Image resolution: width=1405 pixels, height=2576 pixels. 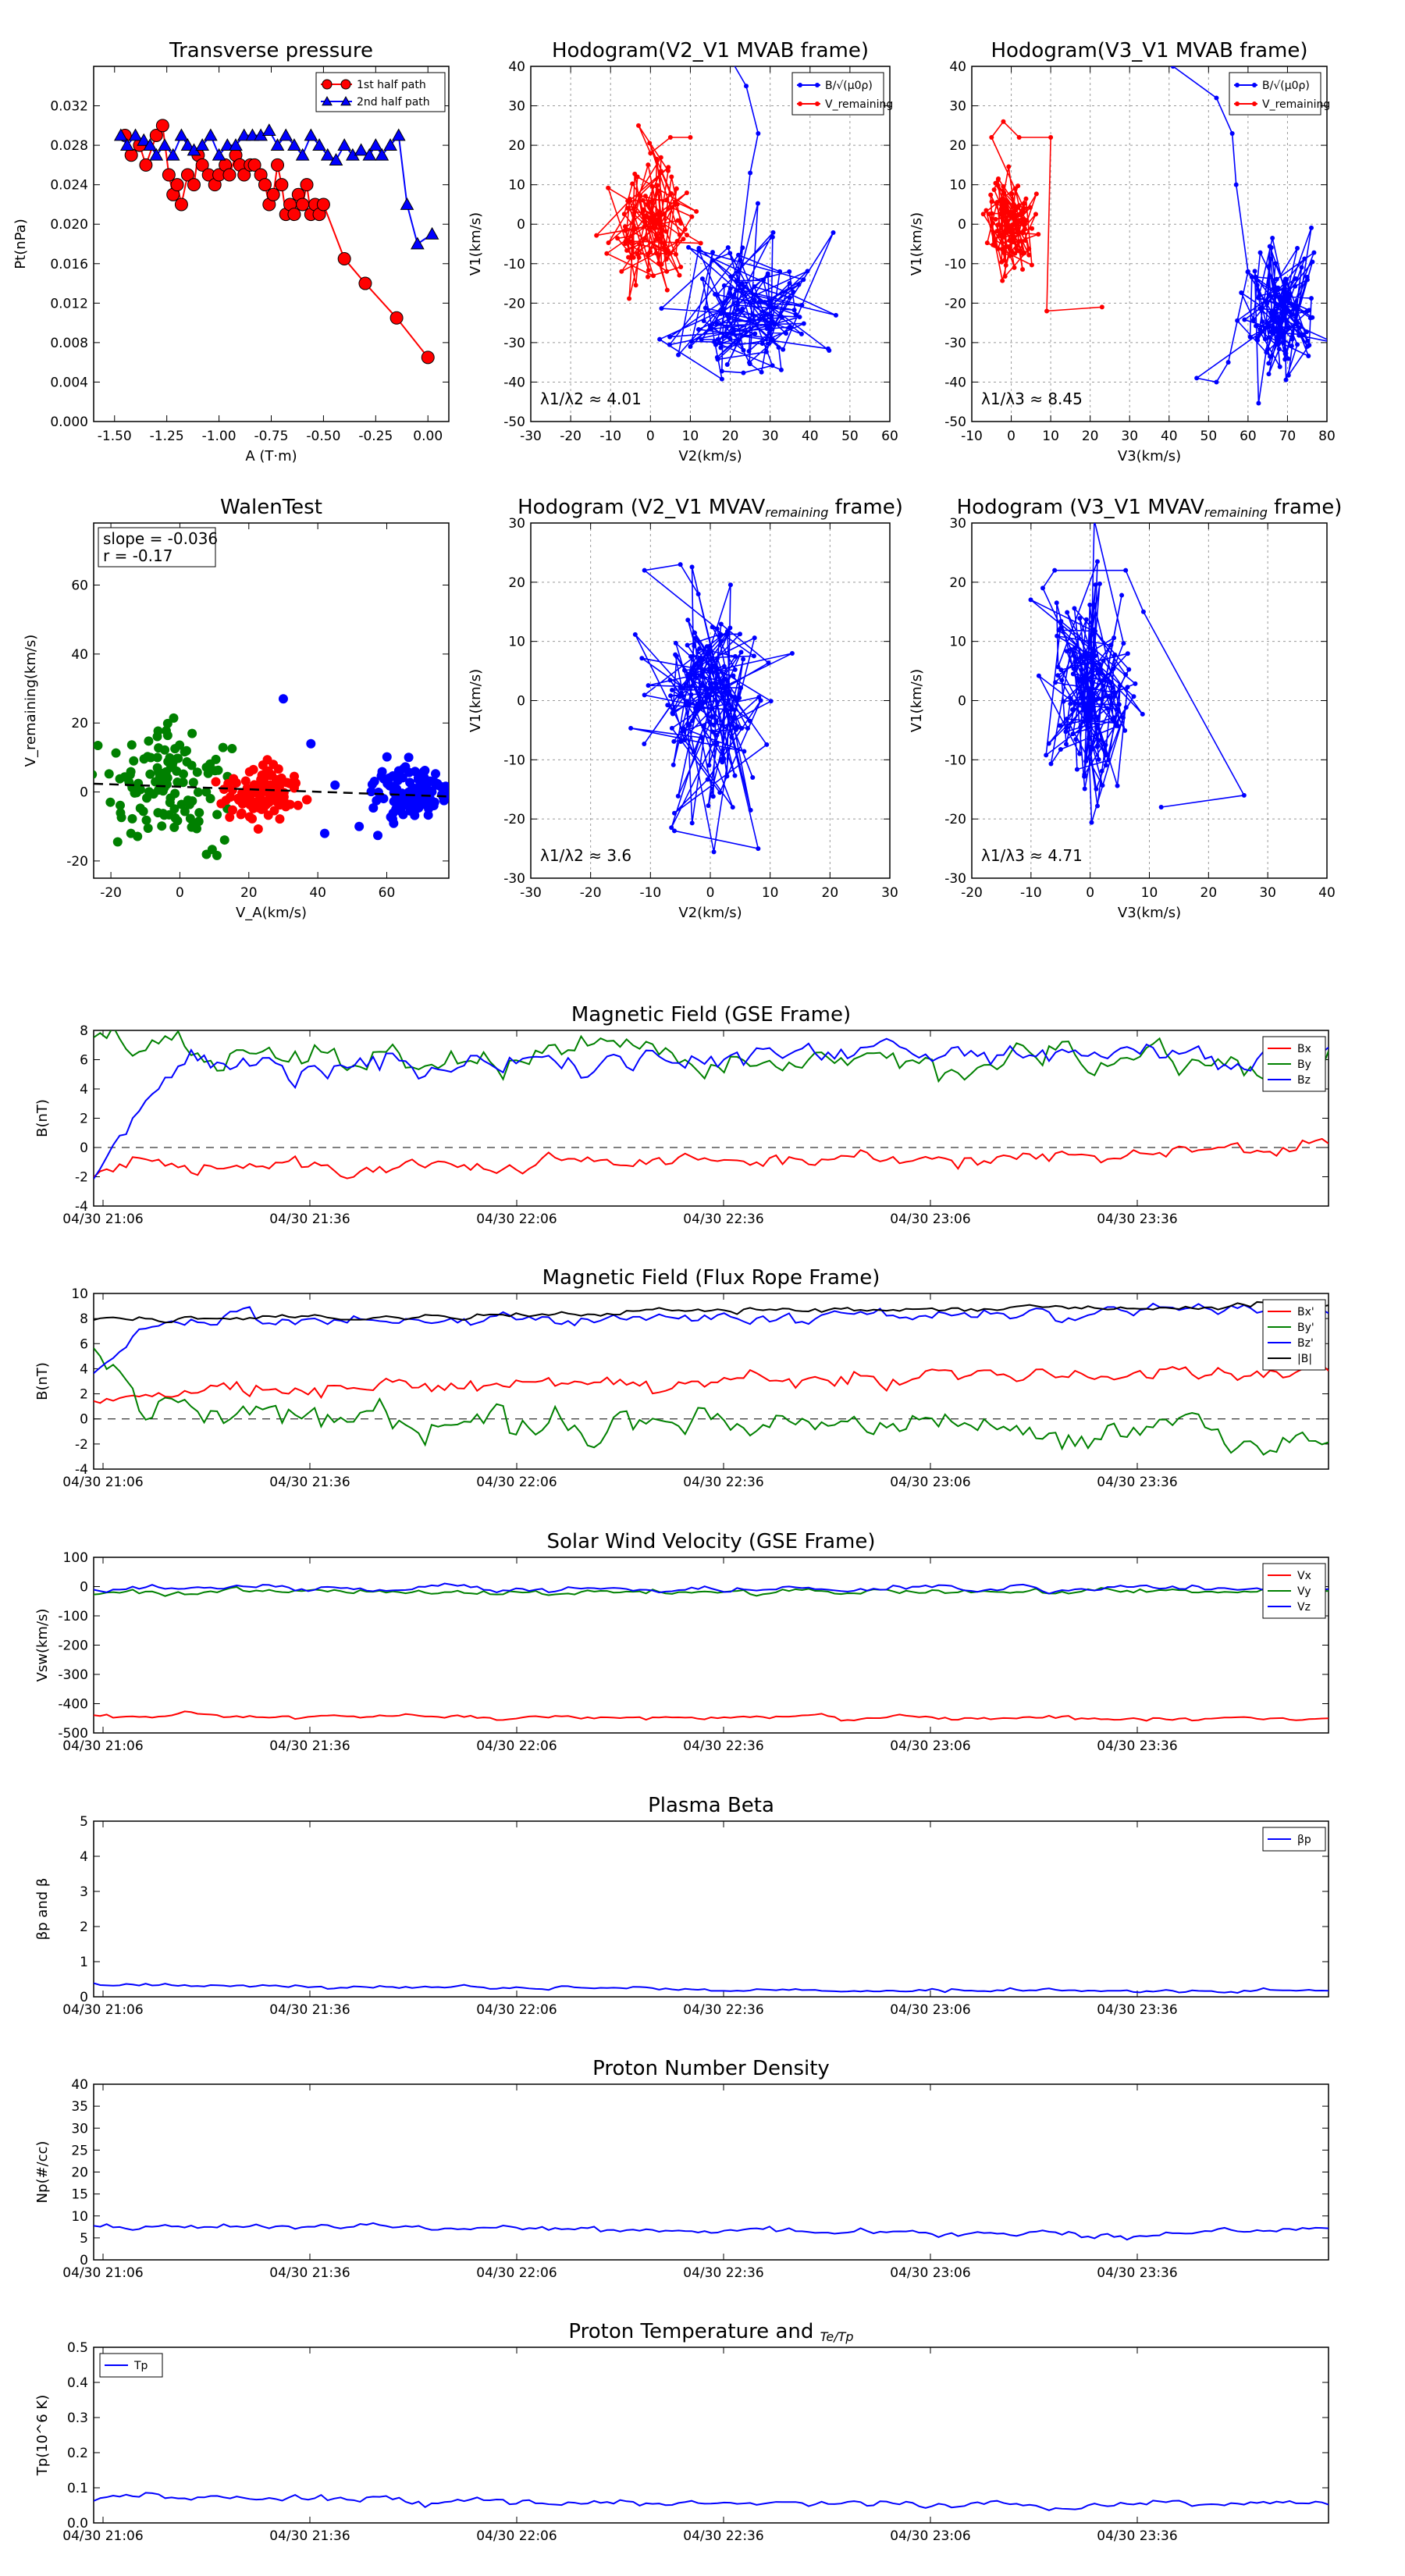 I want to click on x-tick-label: -1.50, so click(x=115, y=436).